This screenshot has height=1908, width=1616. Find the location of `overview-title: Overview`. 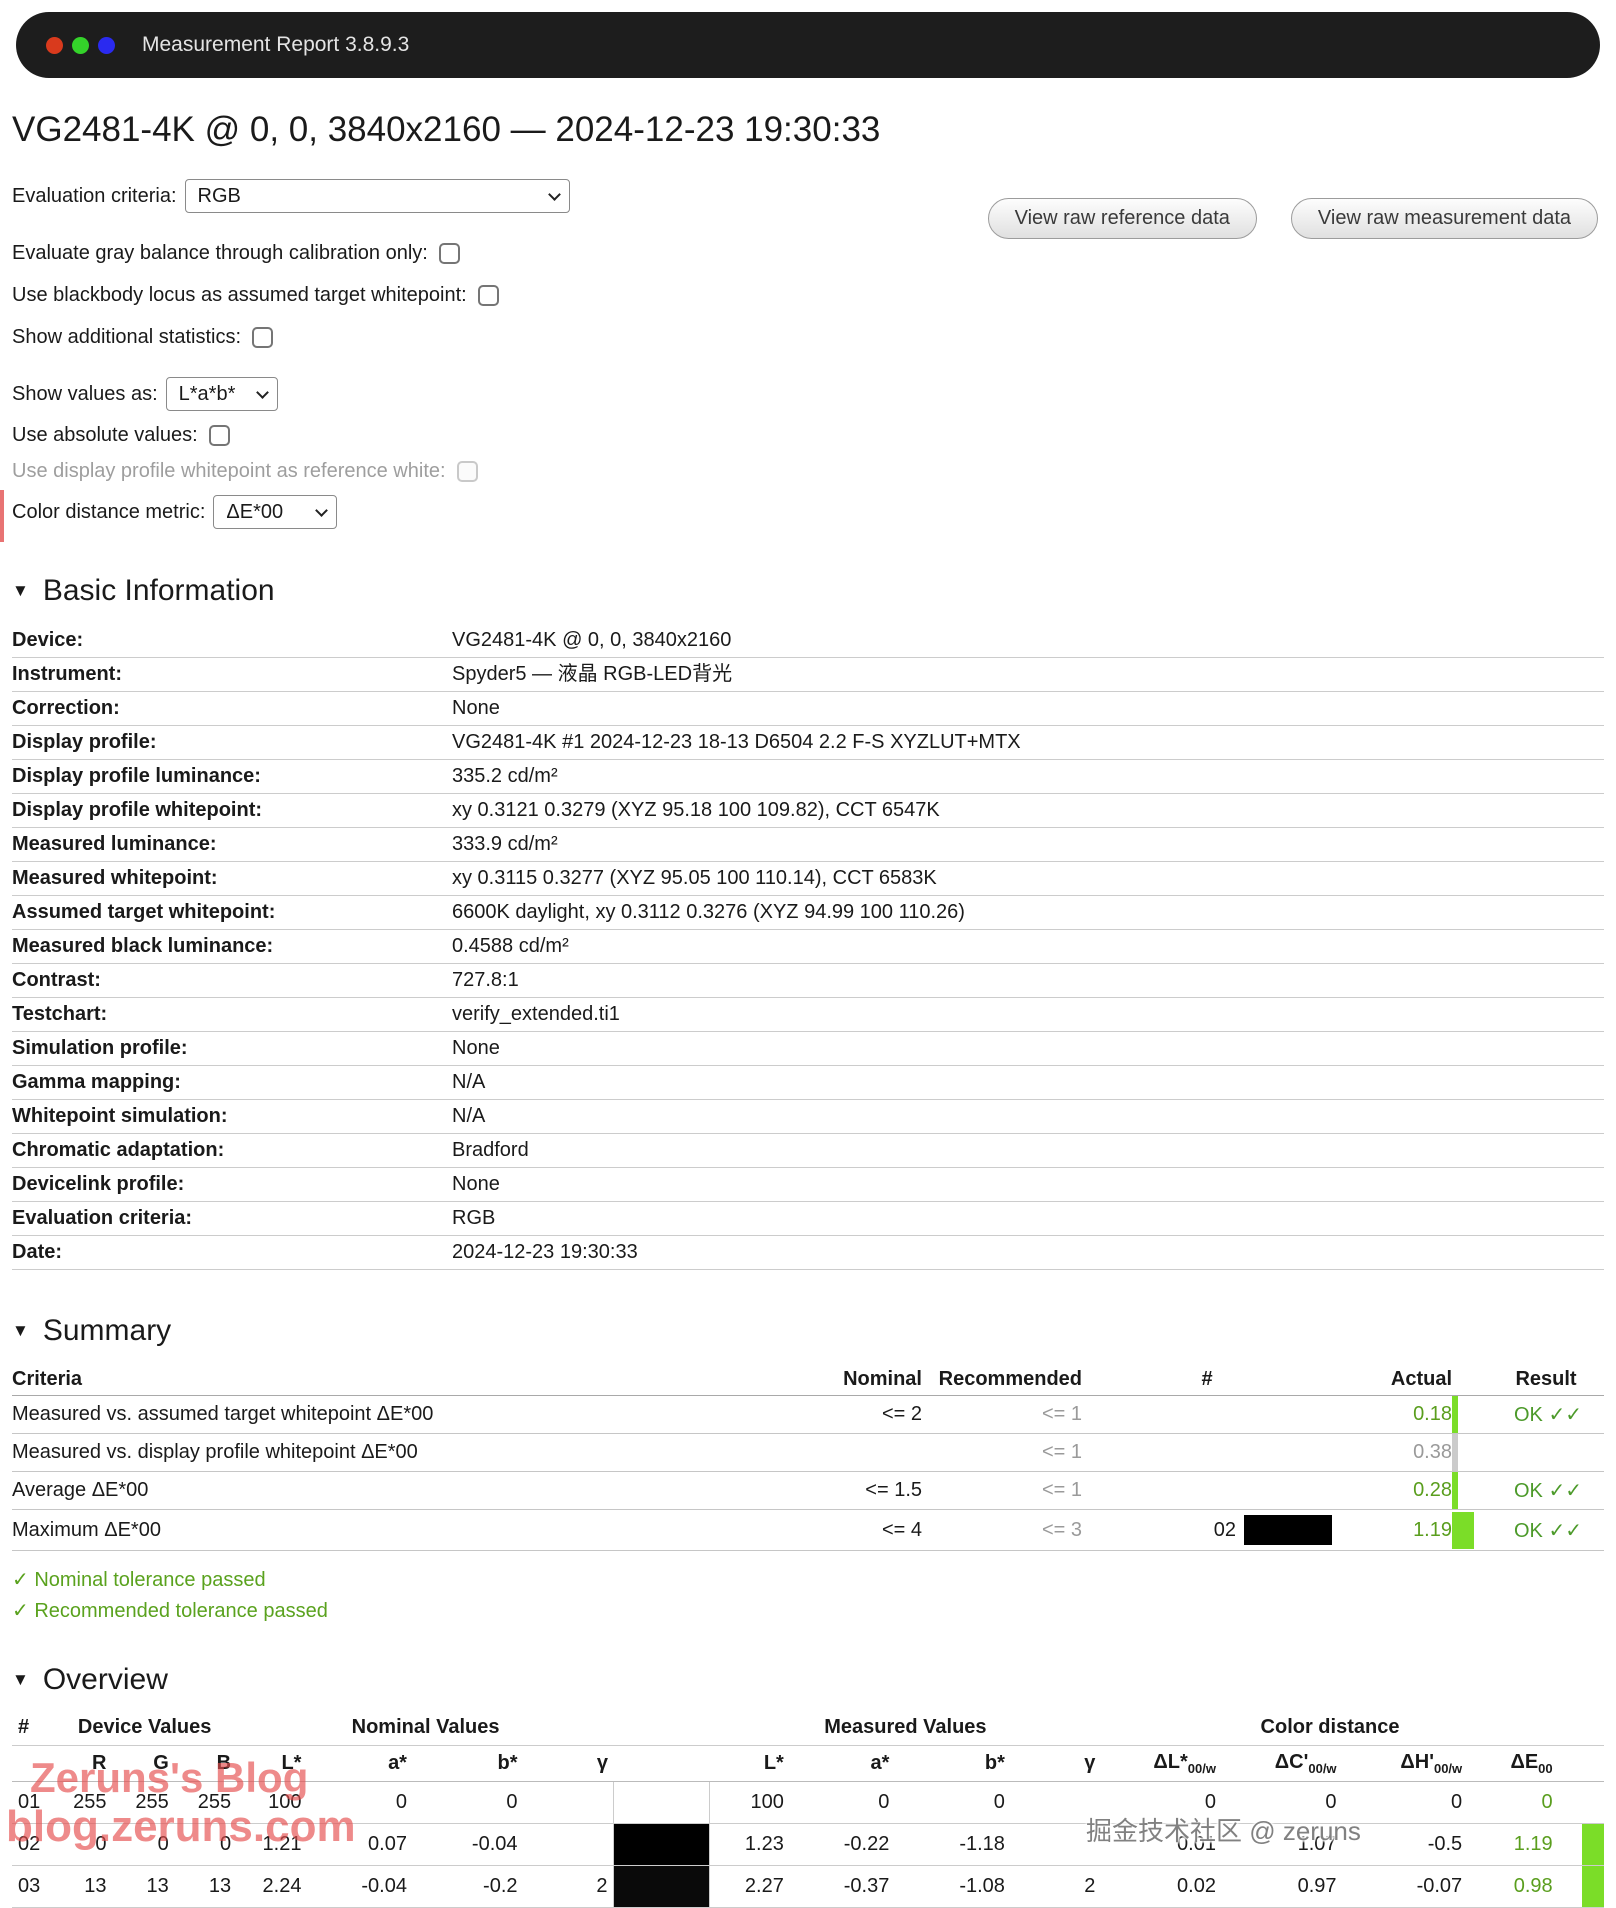

overview-title: Overview is located at coordinates (105, 1679).